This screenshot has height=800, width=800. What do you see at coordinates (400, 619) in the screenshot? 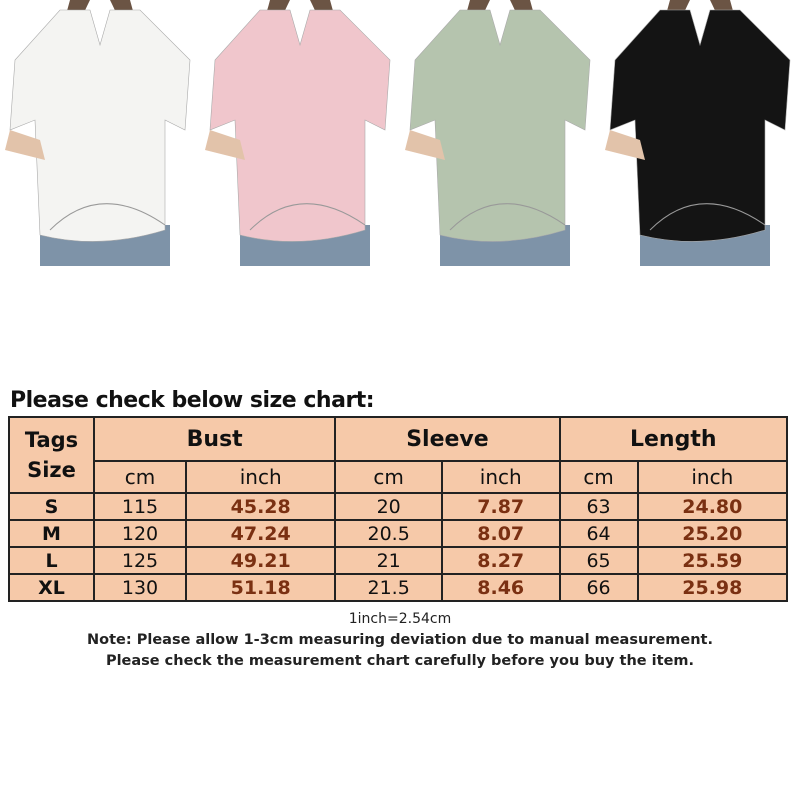
I see `conversion-note: 1inch=2.54cm` at bounding box center [400, 619].